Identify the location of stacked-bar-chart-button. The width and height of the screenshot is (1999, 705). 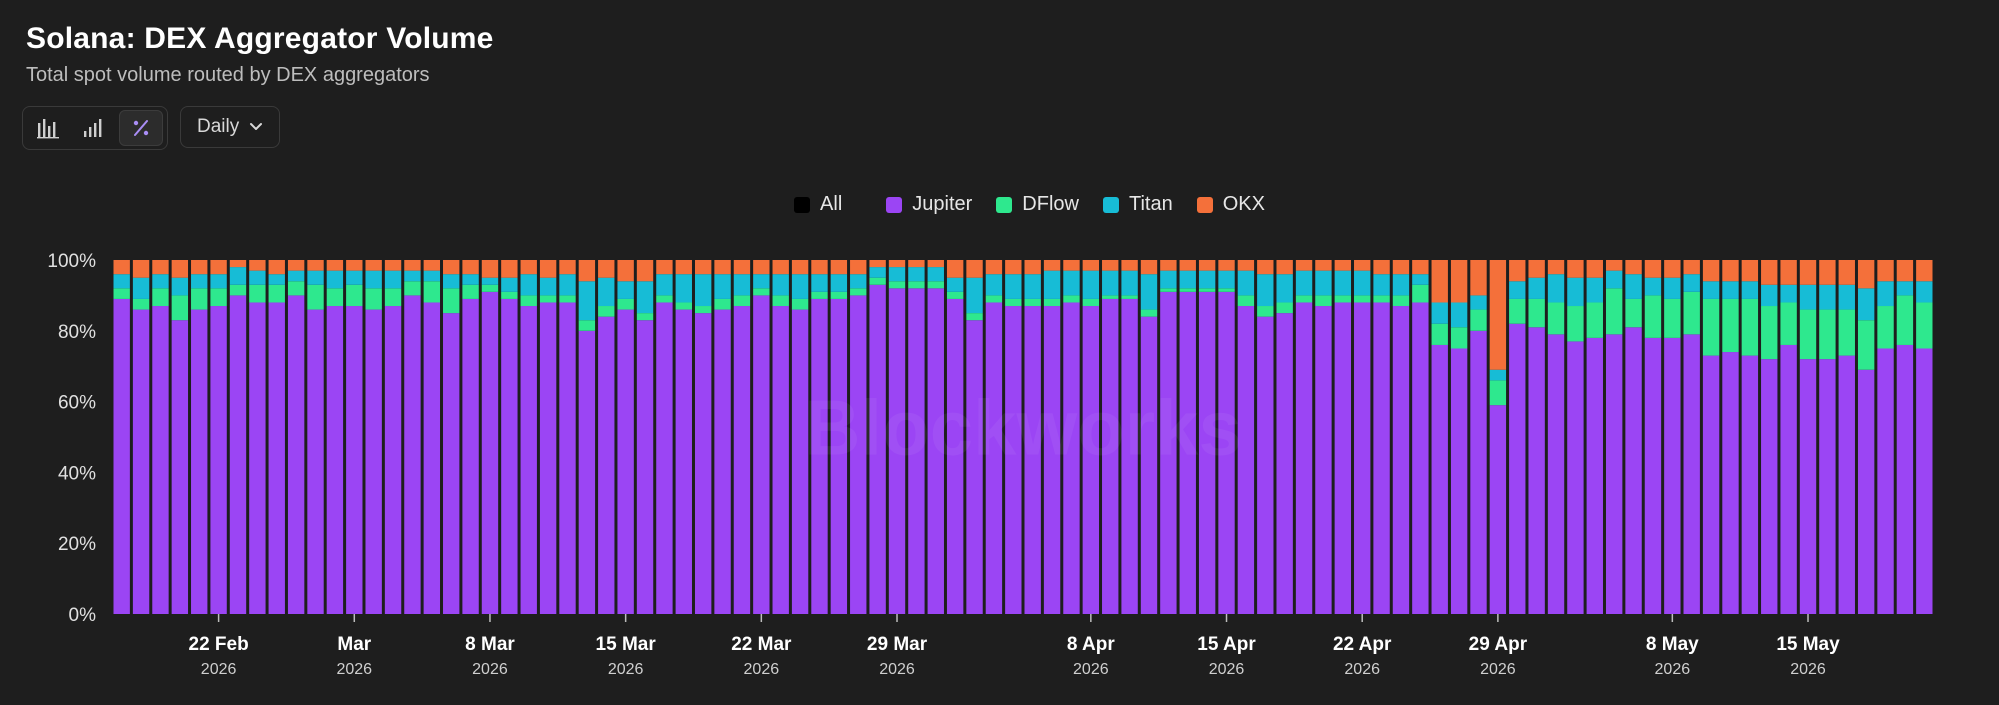
(48, 128).